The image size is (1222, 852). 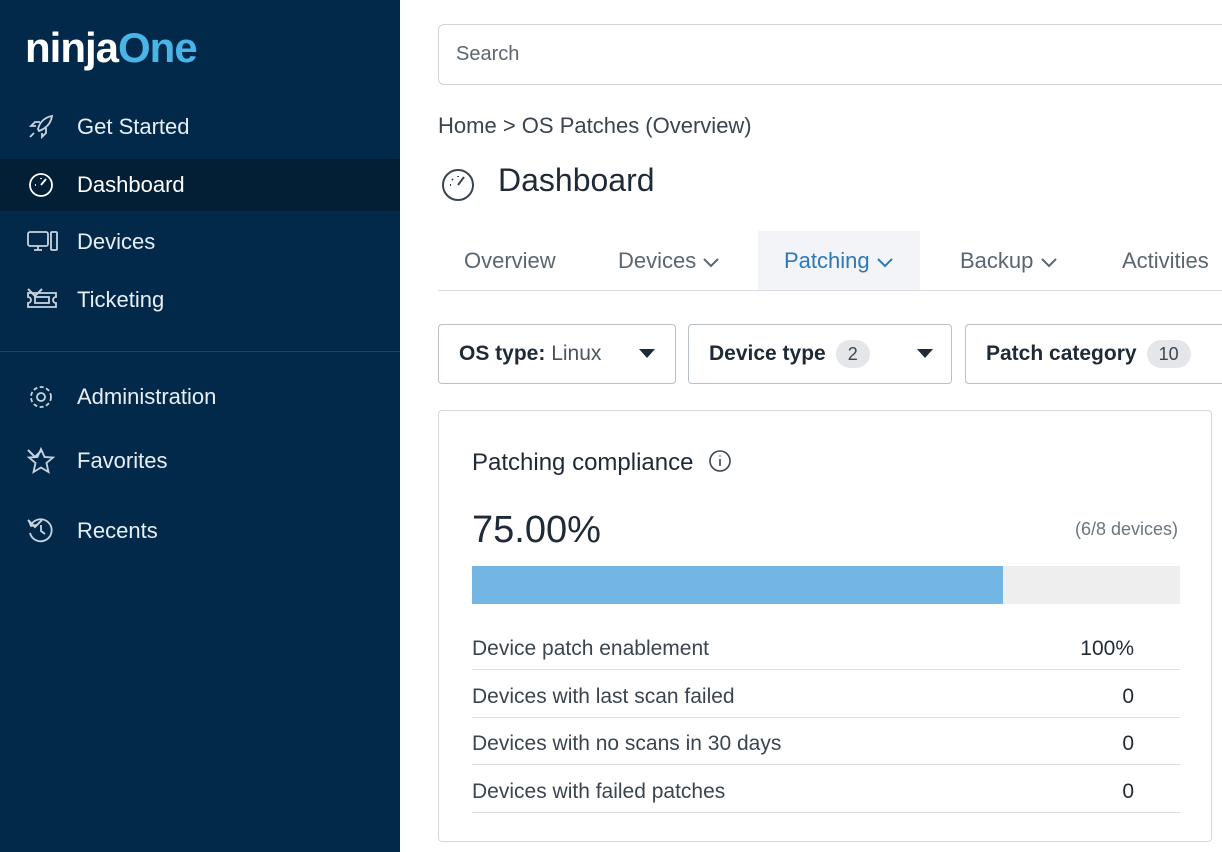 What do you see at coordinates (200, 531) in the screenshot?
I see `nav-item: Recents` at bounding box center [200, 531].